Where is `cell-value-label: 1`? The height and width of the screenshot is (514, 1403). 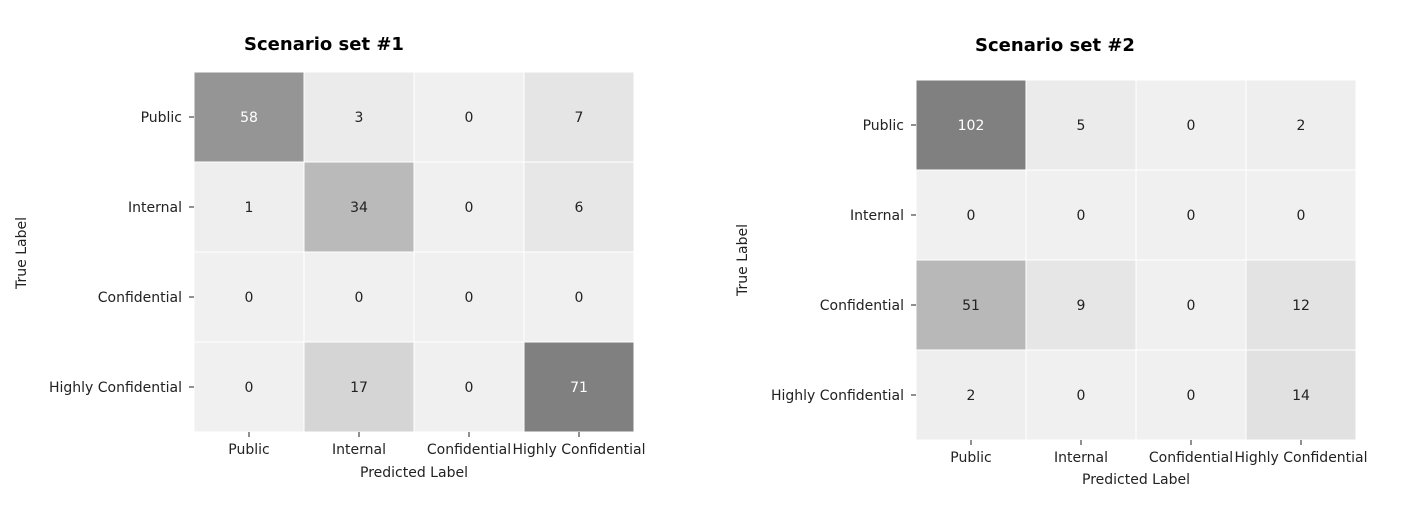 cell-value-label: 1 is located at coordinates (249, 208).